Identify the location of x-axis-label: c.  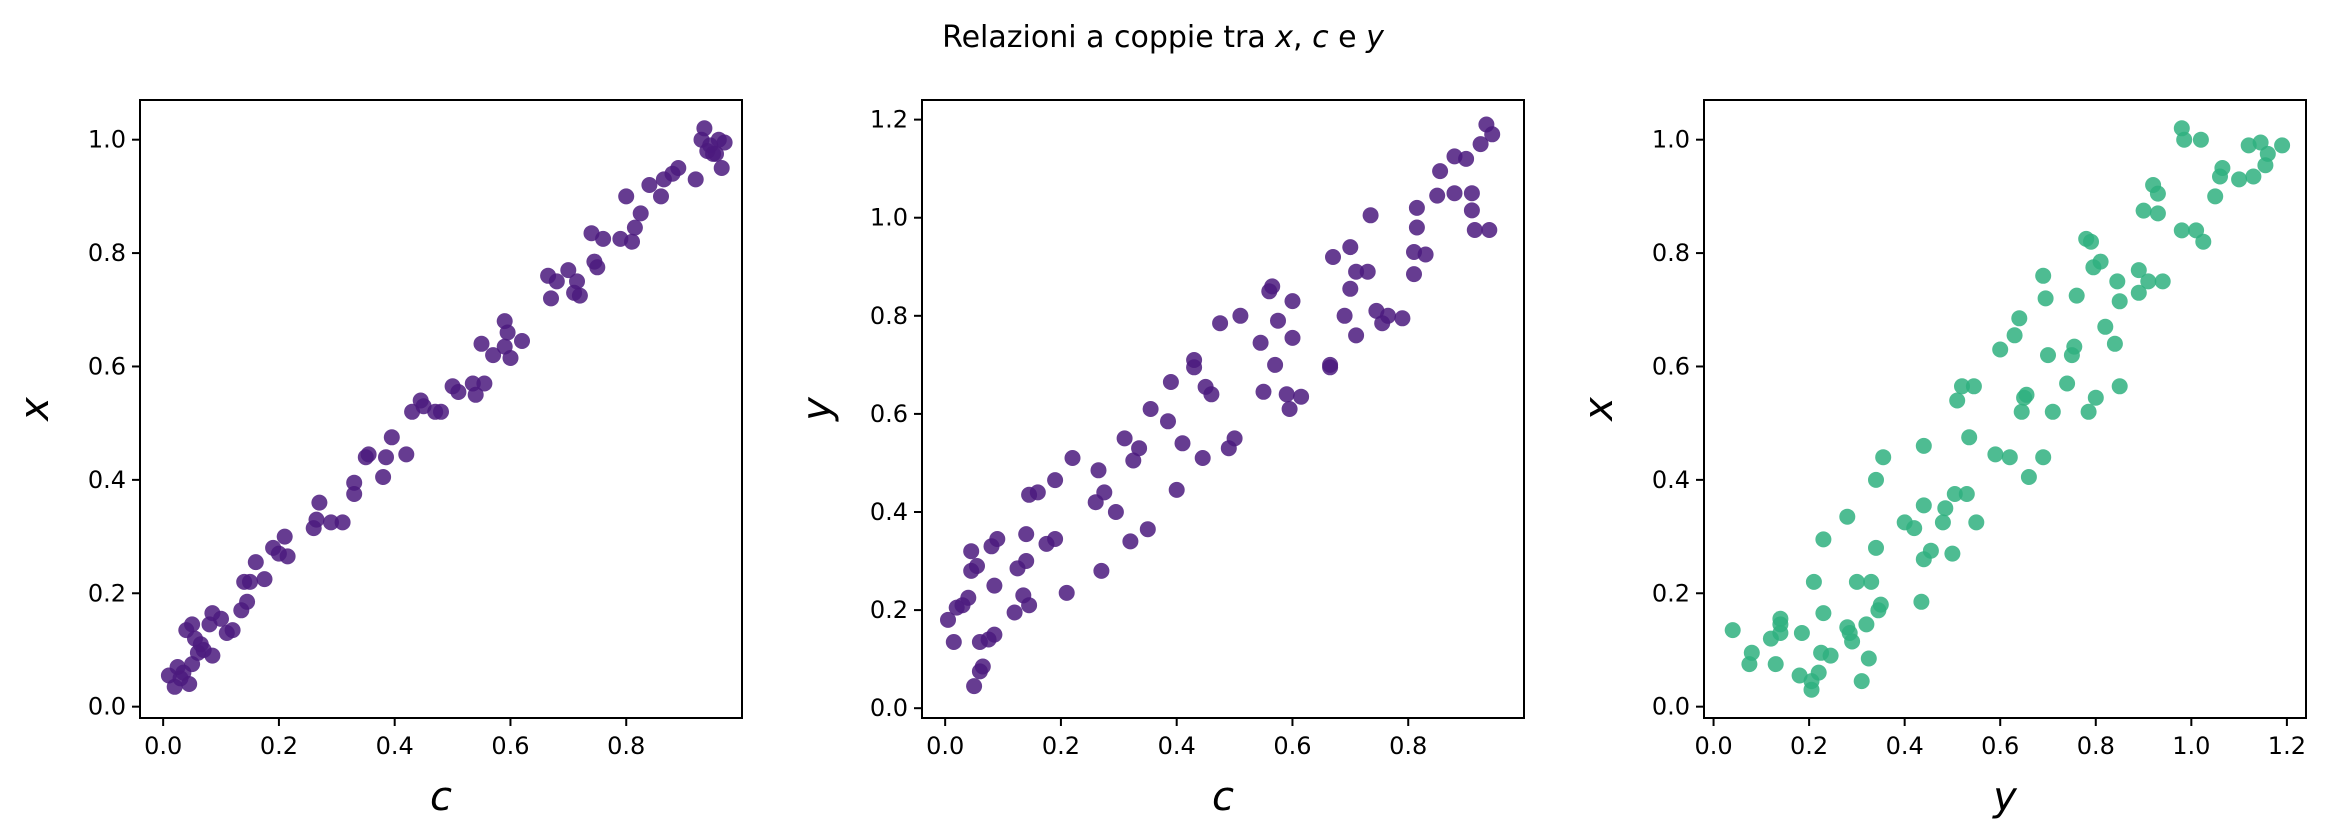
(1223, 797).